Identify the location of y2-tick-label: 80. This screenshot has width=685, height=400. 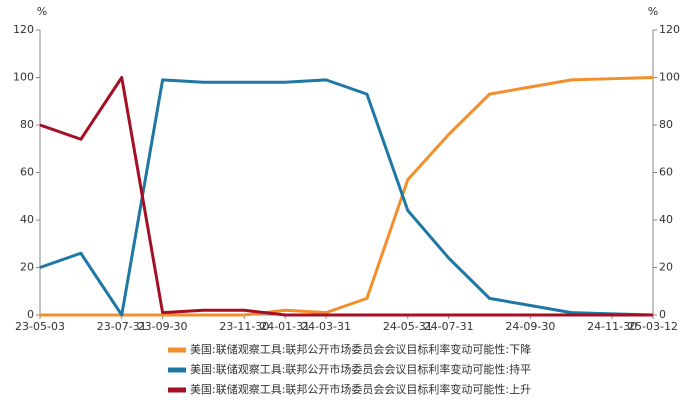
(666, 124).